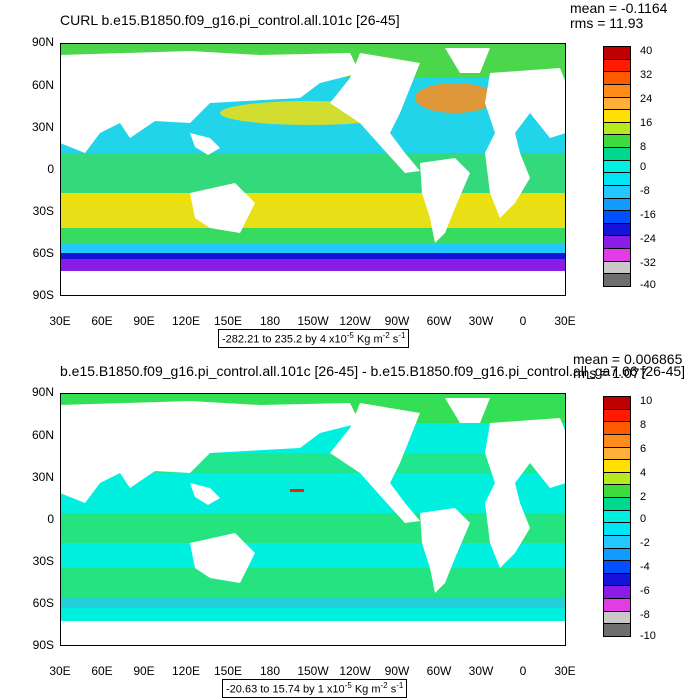 This screenshot has width=700, height=700. I want to click on colorbar-label: 4, so click(643, 473).